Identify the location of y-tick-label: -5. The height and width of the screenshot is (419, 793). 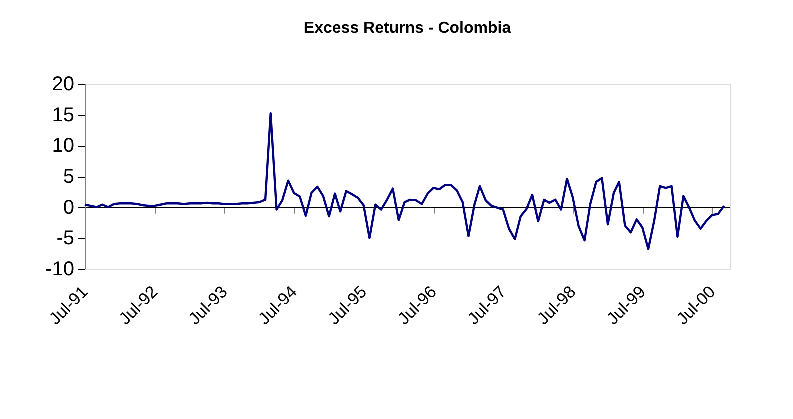
(65, 239).